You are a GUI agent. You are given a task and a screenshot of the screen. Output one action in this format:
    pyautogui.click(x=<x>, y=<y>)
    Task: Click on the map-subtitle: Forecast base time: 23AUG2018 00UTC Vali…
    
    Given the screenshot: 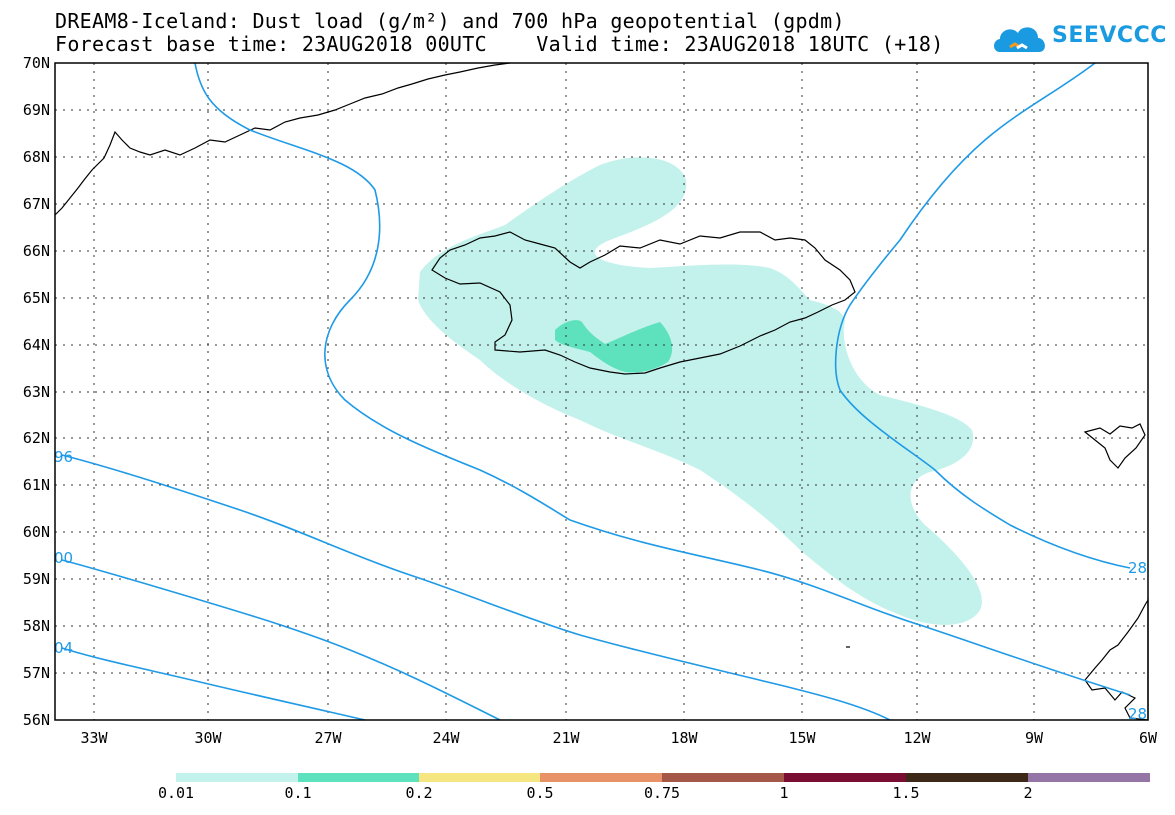 What is the action you would take?
    pyautogui.click(x=499, y=44)
    